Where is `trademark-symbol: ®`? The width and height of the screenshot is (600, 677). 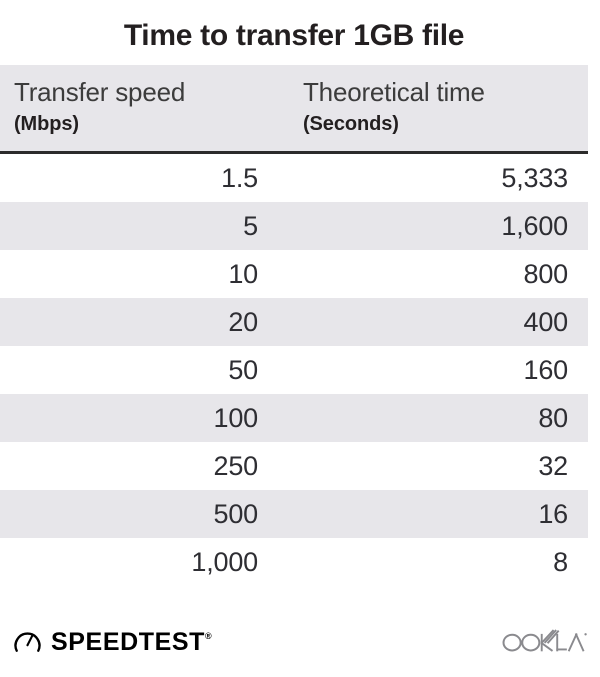
trademark-symbol: ® is located at coordinates (208, 635).